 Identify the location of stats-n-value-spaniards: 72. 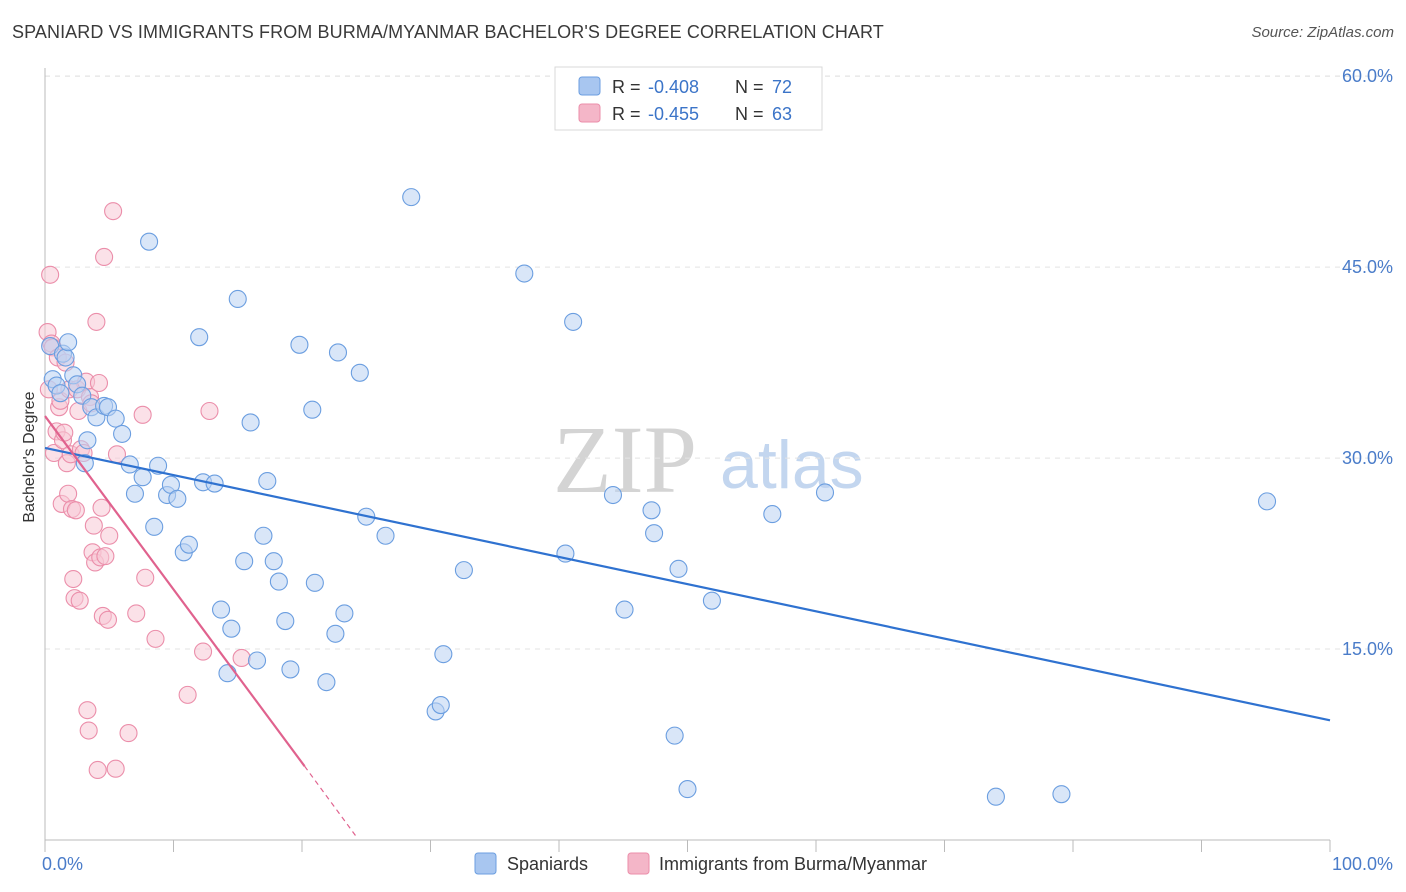
(782, 87).